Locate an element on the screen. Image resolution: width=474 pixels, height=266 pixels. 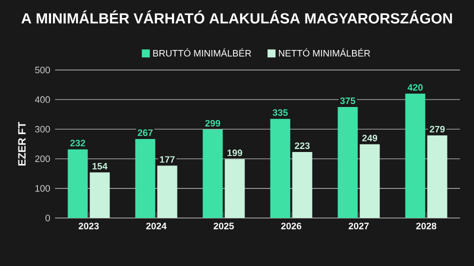
y-axis-title: EZER FT is located at coordinates (22, 144).